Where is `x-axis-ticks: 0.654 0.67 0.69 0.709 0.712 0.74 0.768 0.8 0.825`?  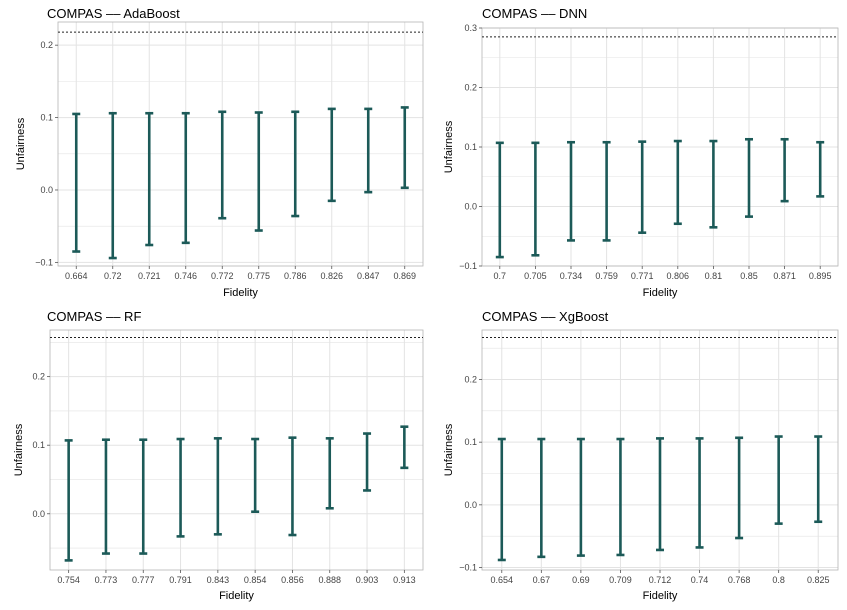 x-axis-ticks: 0.654 0.67 0.69 0.709 0.712 0.74 0.768 0.8 0.825 is located at coordinates (660, 577).